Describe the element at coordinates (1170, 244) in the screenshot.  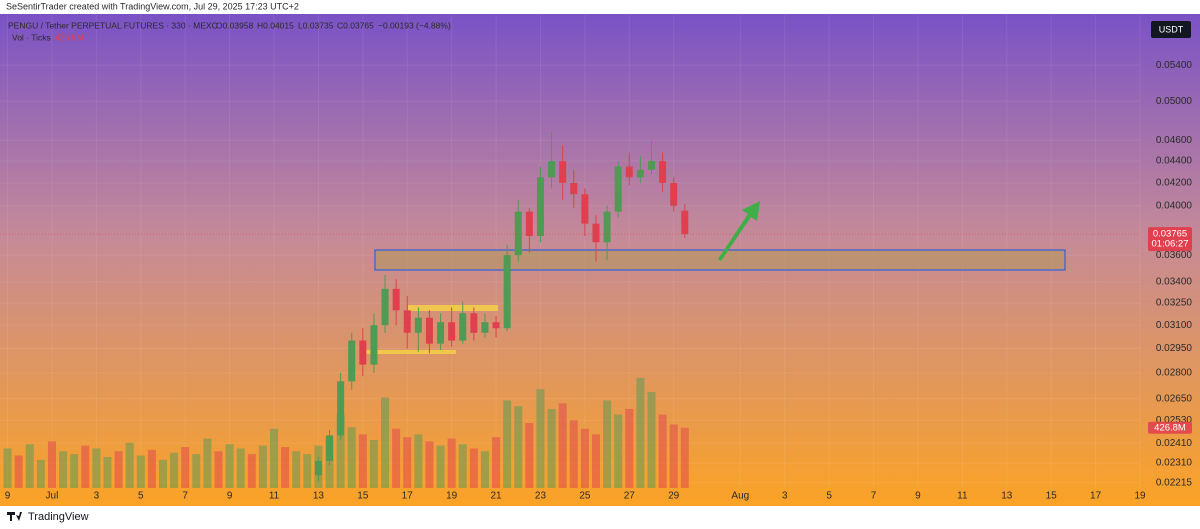
I see `countdown-label: 01:06:27` at that location.